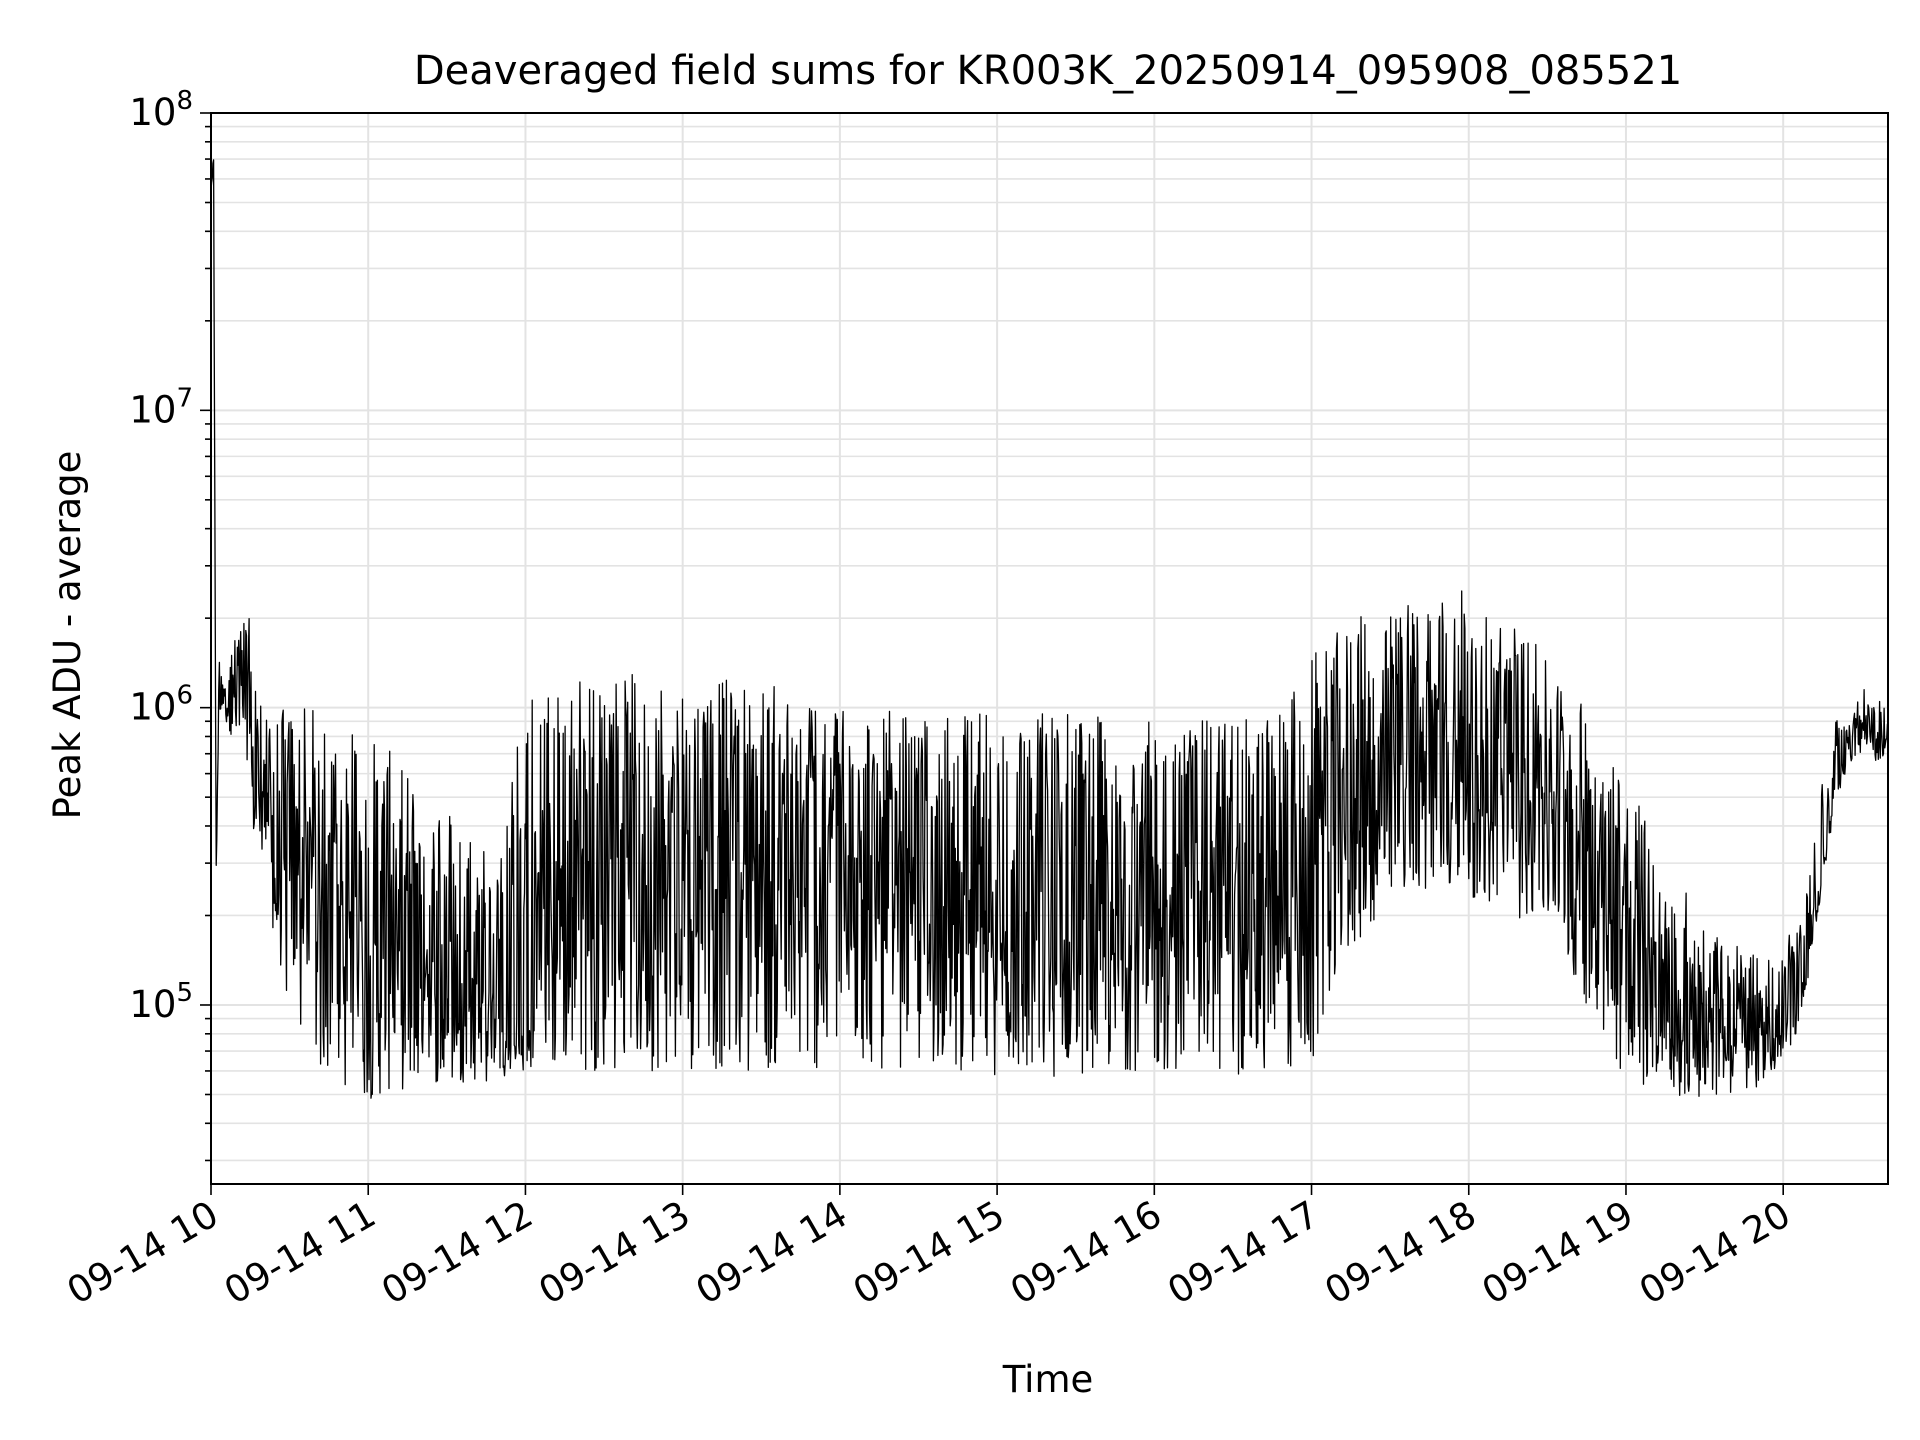  I want to click on y-axis-label: Peak ADU - average, so click(67, 635).